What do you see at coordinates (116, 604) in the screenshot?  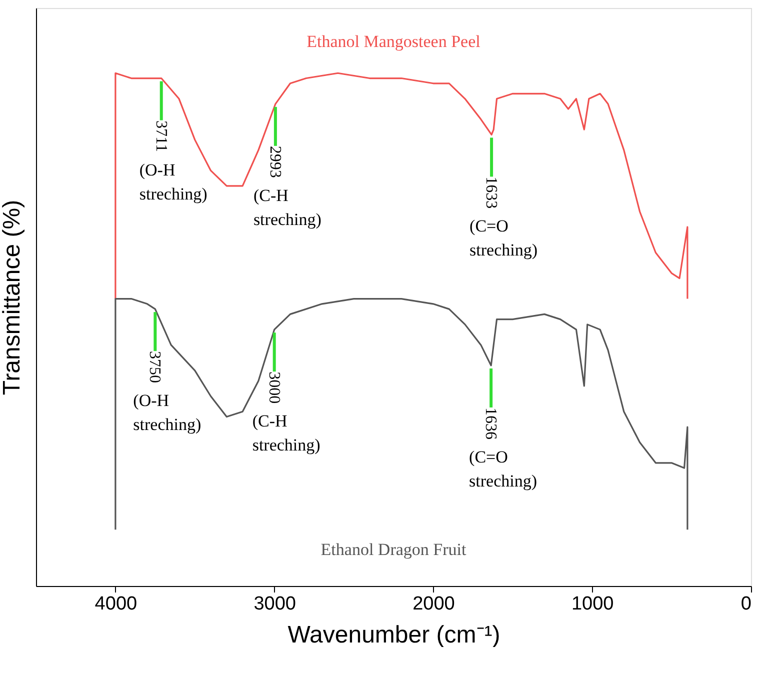 I see `x-tick-label: 4000` at bounding box center [116, 604].